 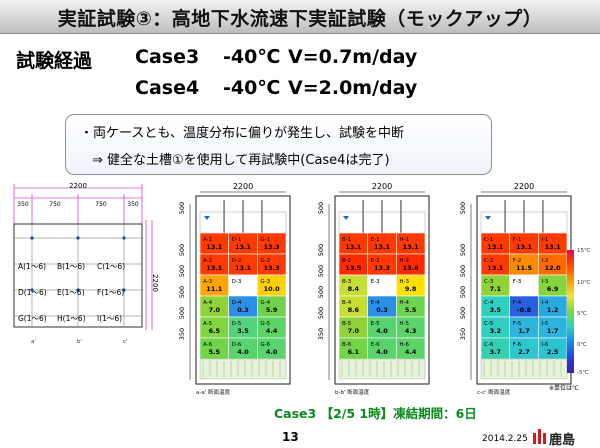 What do you see at coordinates (54, 61) in the screenshot?
I see `conditions-label: 試験経過` at bounding box center [54, 61].